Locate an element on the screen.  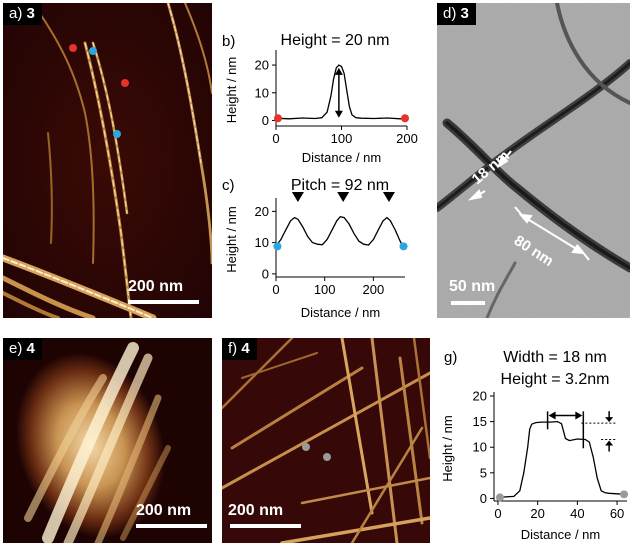
scale-bar-a is located at coordinates (163, 302).